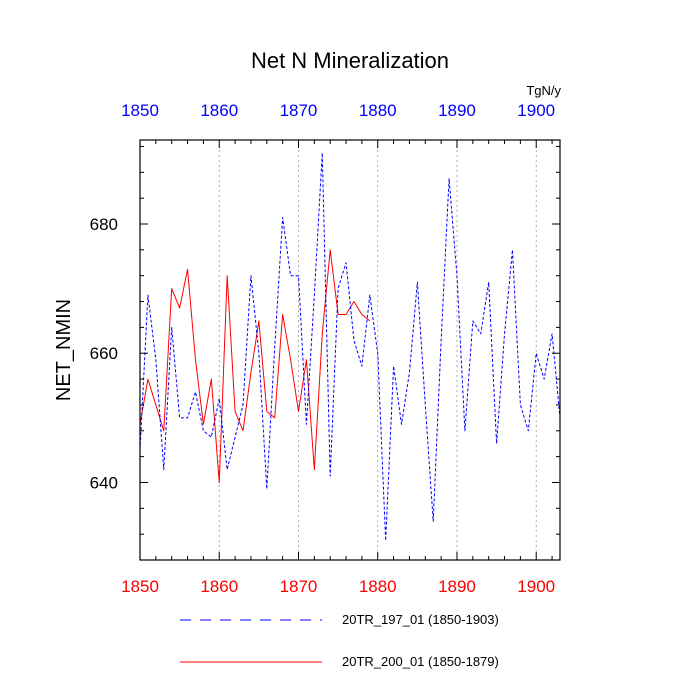 The width and height of the screenshot is (700, 700). Describe the element at coordinates (219, 586) in the screenshot. I see `x-tick-label: 1860` at that location.